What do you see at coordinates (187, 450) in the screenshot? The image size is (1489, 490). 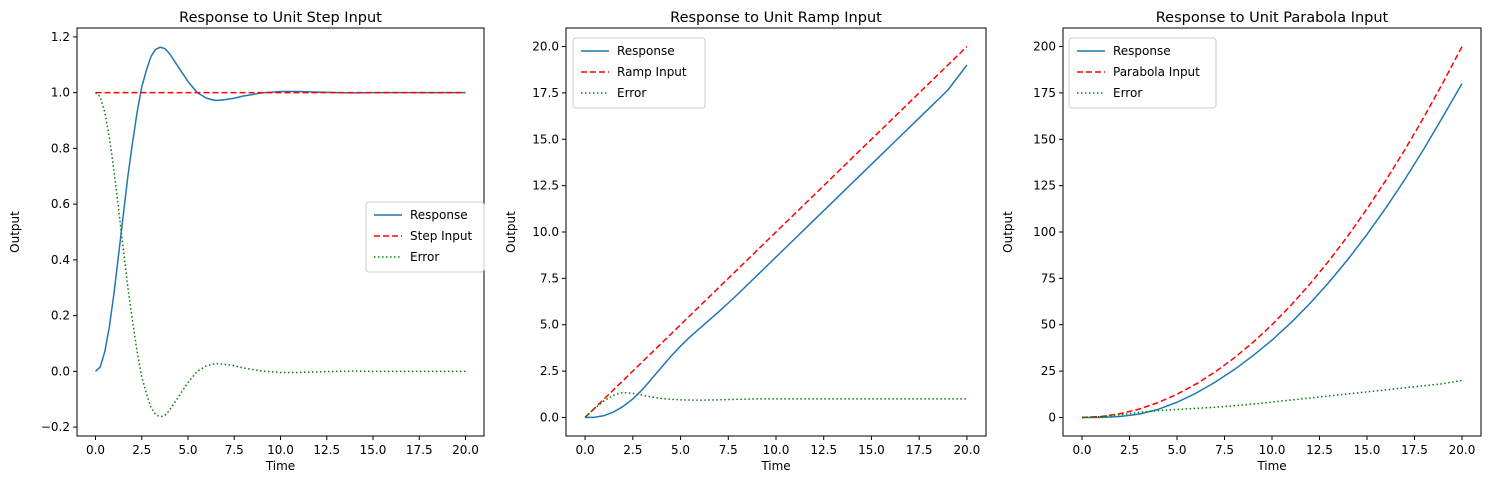 I see `chart-0-x-tick-label: 5.0` at bounding box center [187, 450].